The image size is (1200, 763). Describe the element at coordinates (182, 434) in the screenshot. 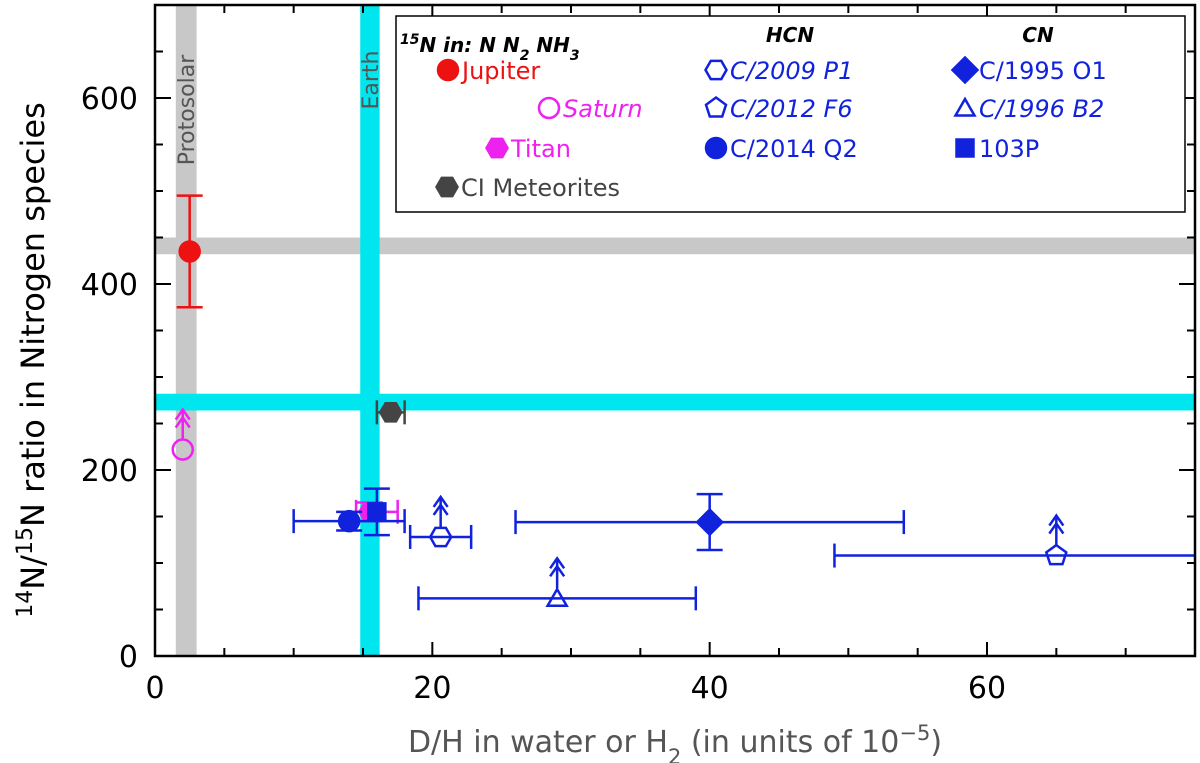

I see `point-saturn` at that location.